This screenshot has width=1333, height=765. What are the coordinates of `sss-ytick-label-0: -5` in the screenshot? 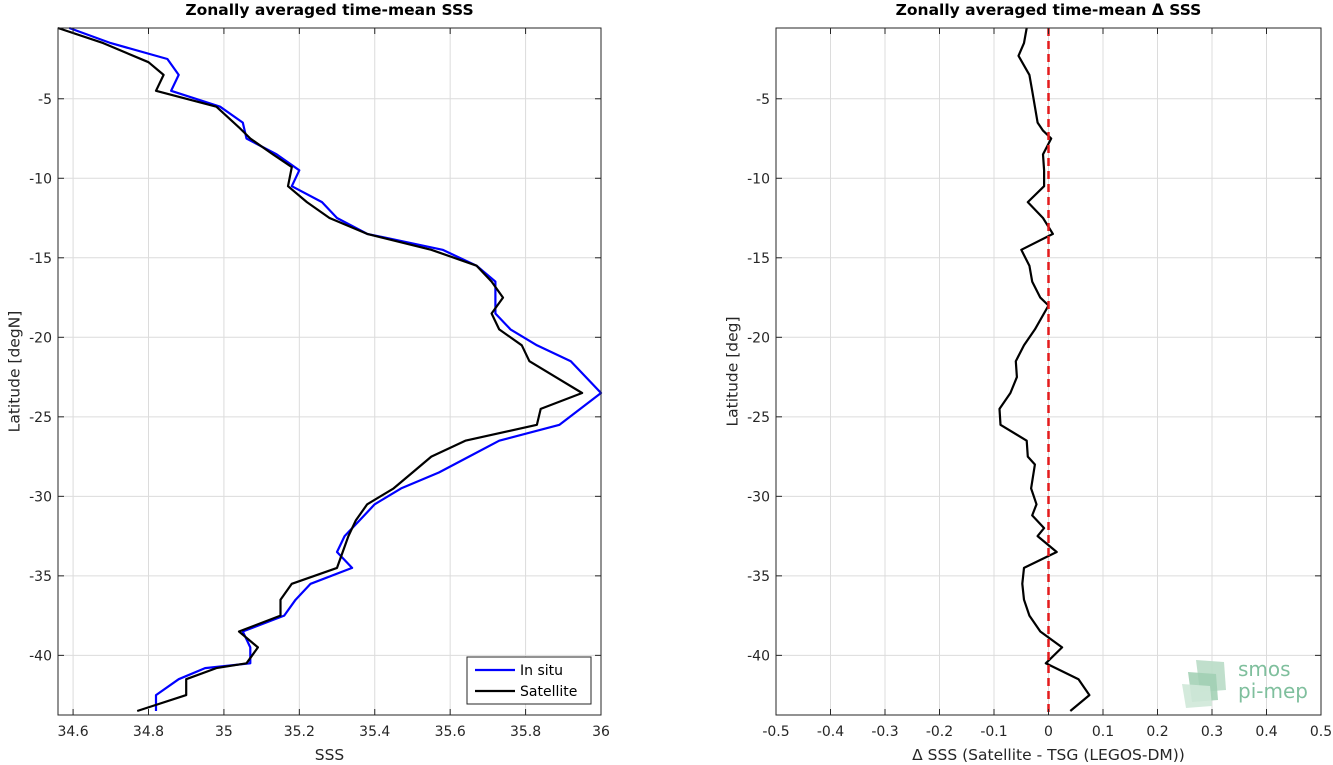 It's located at (45, 100).